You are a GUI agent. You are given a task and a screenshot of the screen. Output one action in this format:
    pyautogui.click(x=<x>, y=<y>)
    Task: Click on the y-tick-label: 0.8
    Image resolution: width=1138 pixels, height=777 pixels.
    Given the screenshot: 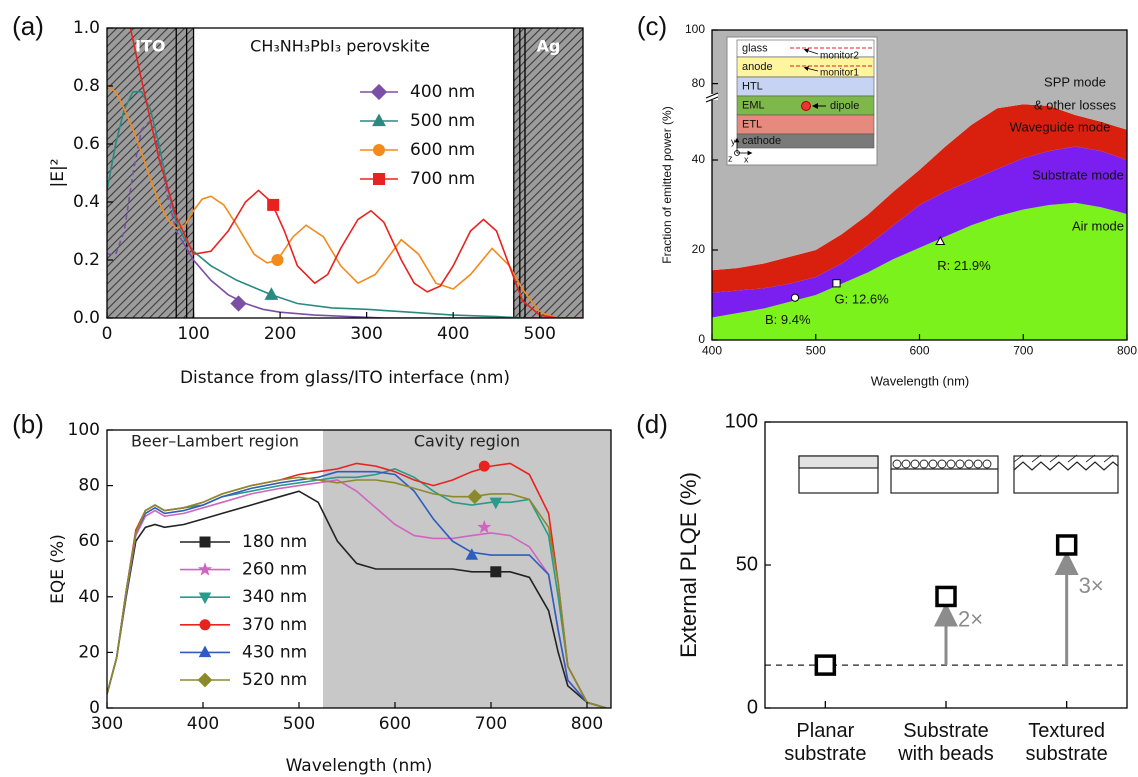 What is the action you would take?
    pyautogui.click(x=86, y=86)
    